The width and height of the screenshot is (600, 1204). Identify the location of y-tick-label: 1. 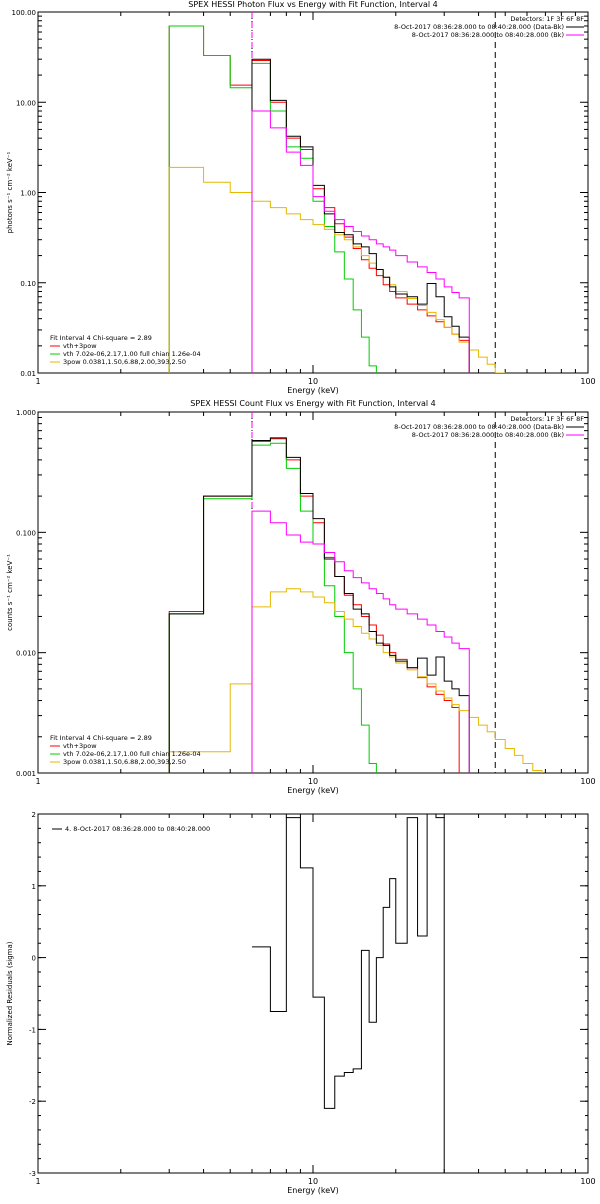
(34, 887).